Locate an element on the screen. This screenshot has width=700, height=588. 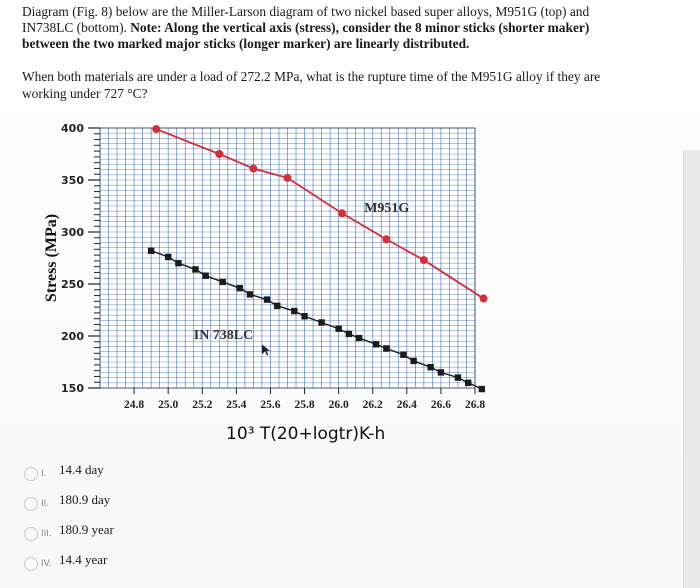
series-annotation: IN 738LC is located at coordinates (224, 335).